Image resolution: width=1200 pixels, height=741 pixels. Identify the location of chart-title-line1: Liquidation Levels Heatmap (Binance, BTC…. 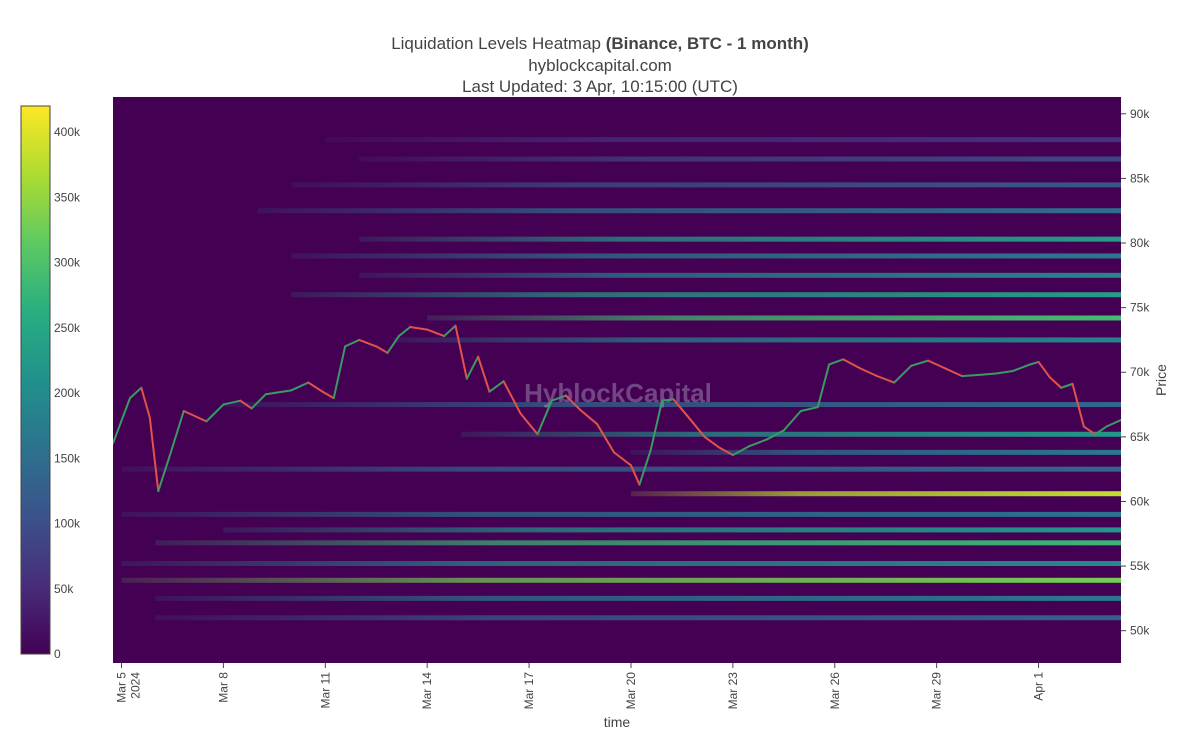
(600, 43).